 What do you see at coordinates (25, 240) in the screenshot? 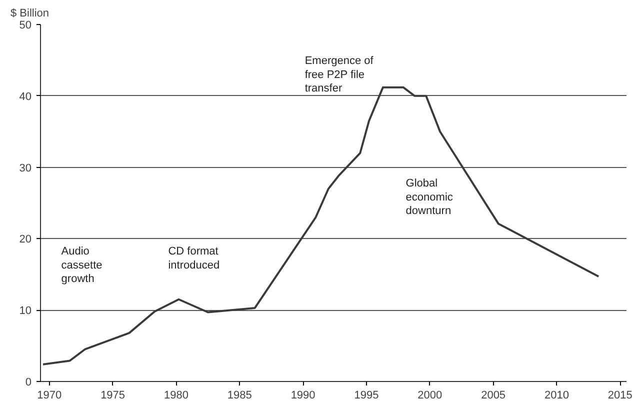
I see `y-tick-label: 20` at bounding box center [25, 240].